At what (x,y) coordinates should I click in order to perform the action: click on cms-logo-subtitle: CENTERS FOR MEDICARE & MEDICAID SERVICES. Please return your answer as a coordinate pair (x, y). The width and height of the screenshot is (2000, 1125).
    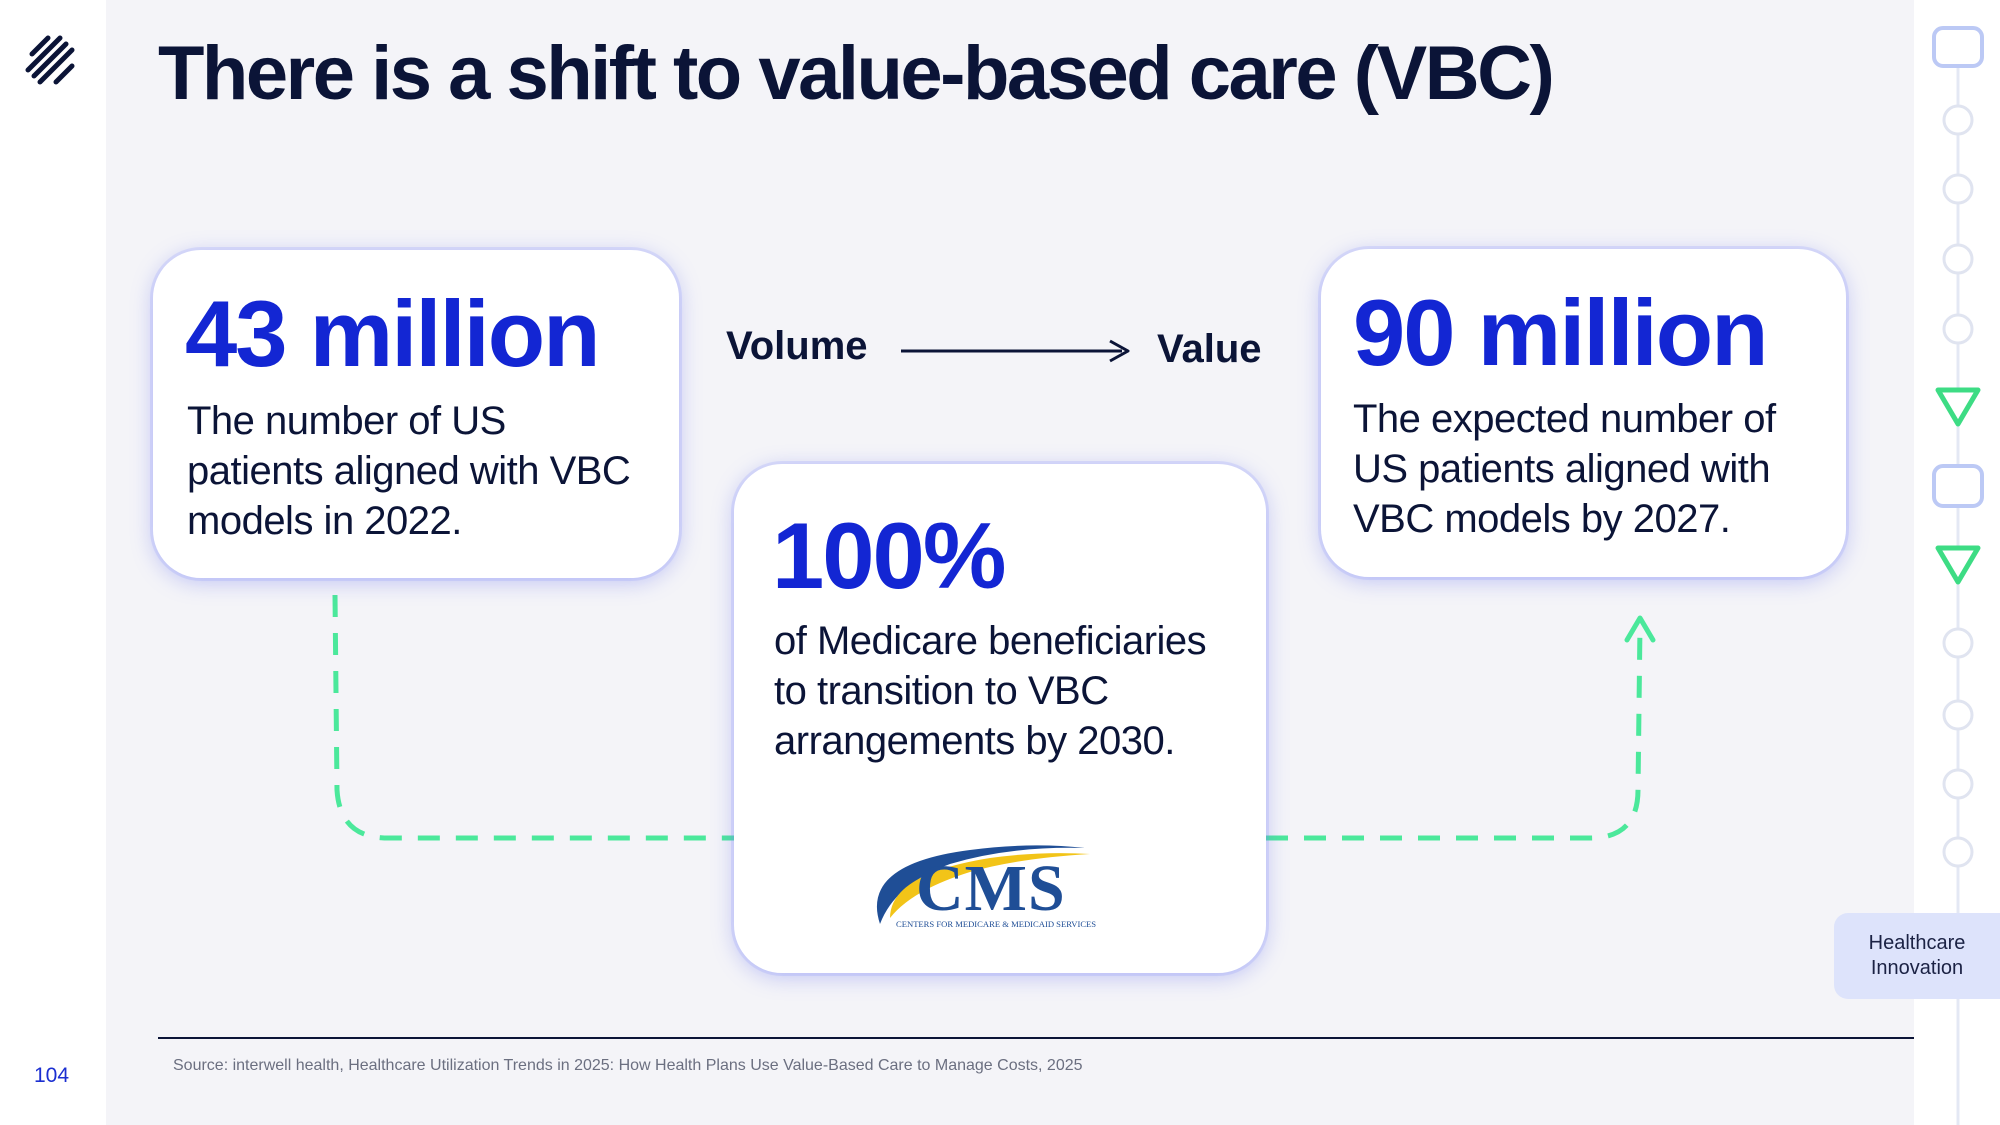
    Looking at the image, I should click on (996, 924).